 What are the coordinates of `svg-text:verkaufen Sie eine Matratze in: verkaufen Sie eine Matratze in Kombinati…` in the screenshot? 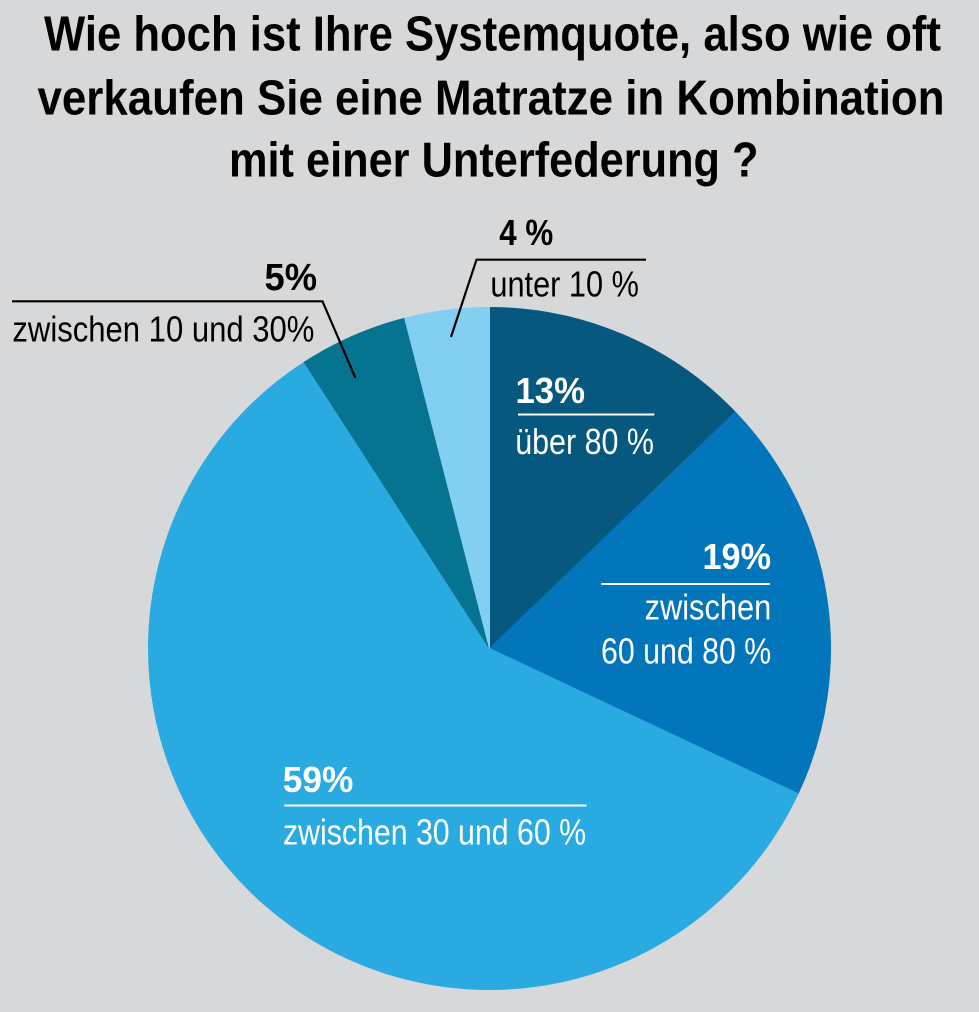 It's located at (491, 99).